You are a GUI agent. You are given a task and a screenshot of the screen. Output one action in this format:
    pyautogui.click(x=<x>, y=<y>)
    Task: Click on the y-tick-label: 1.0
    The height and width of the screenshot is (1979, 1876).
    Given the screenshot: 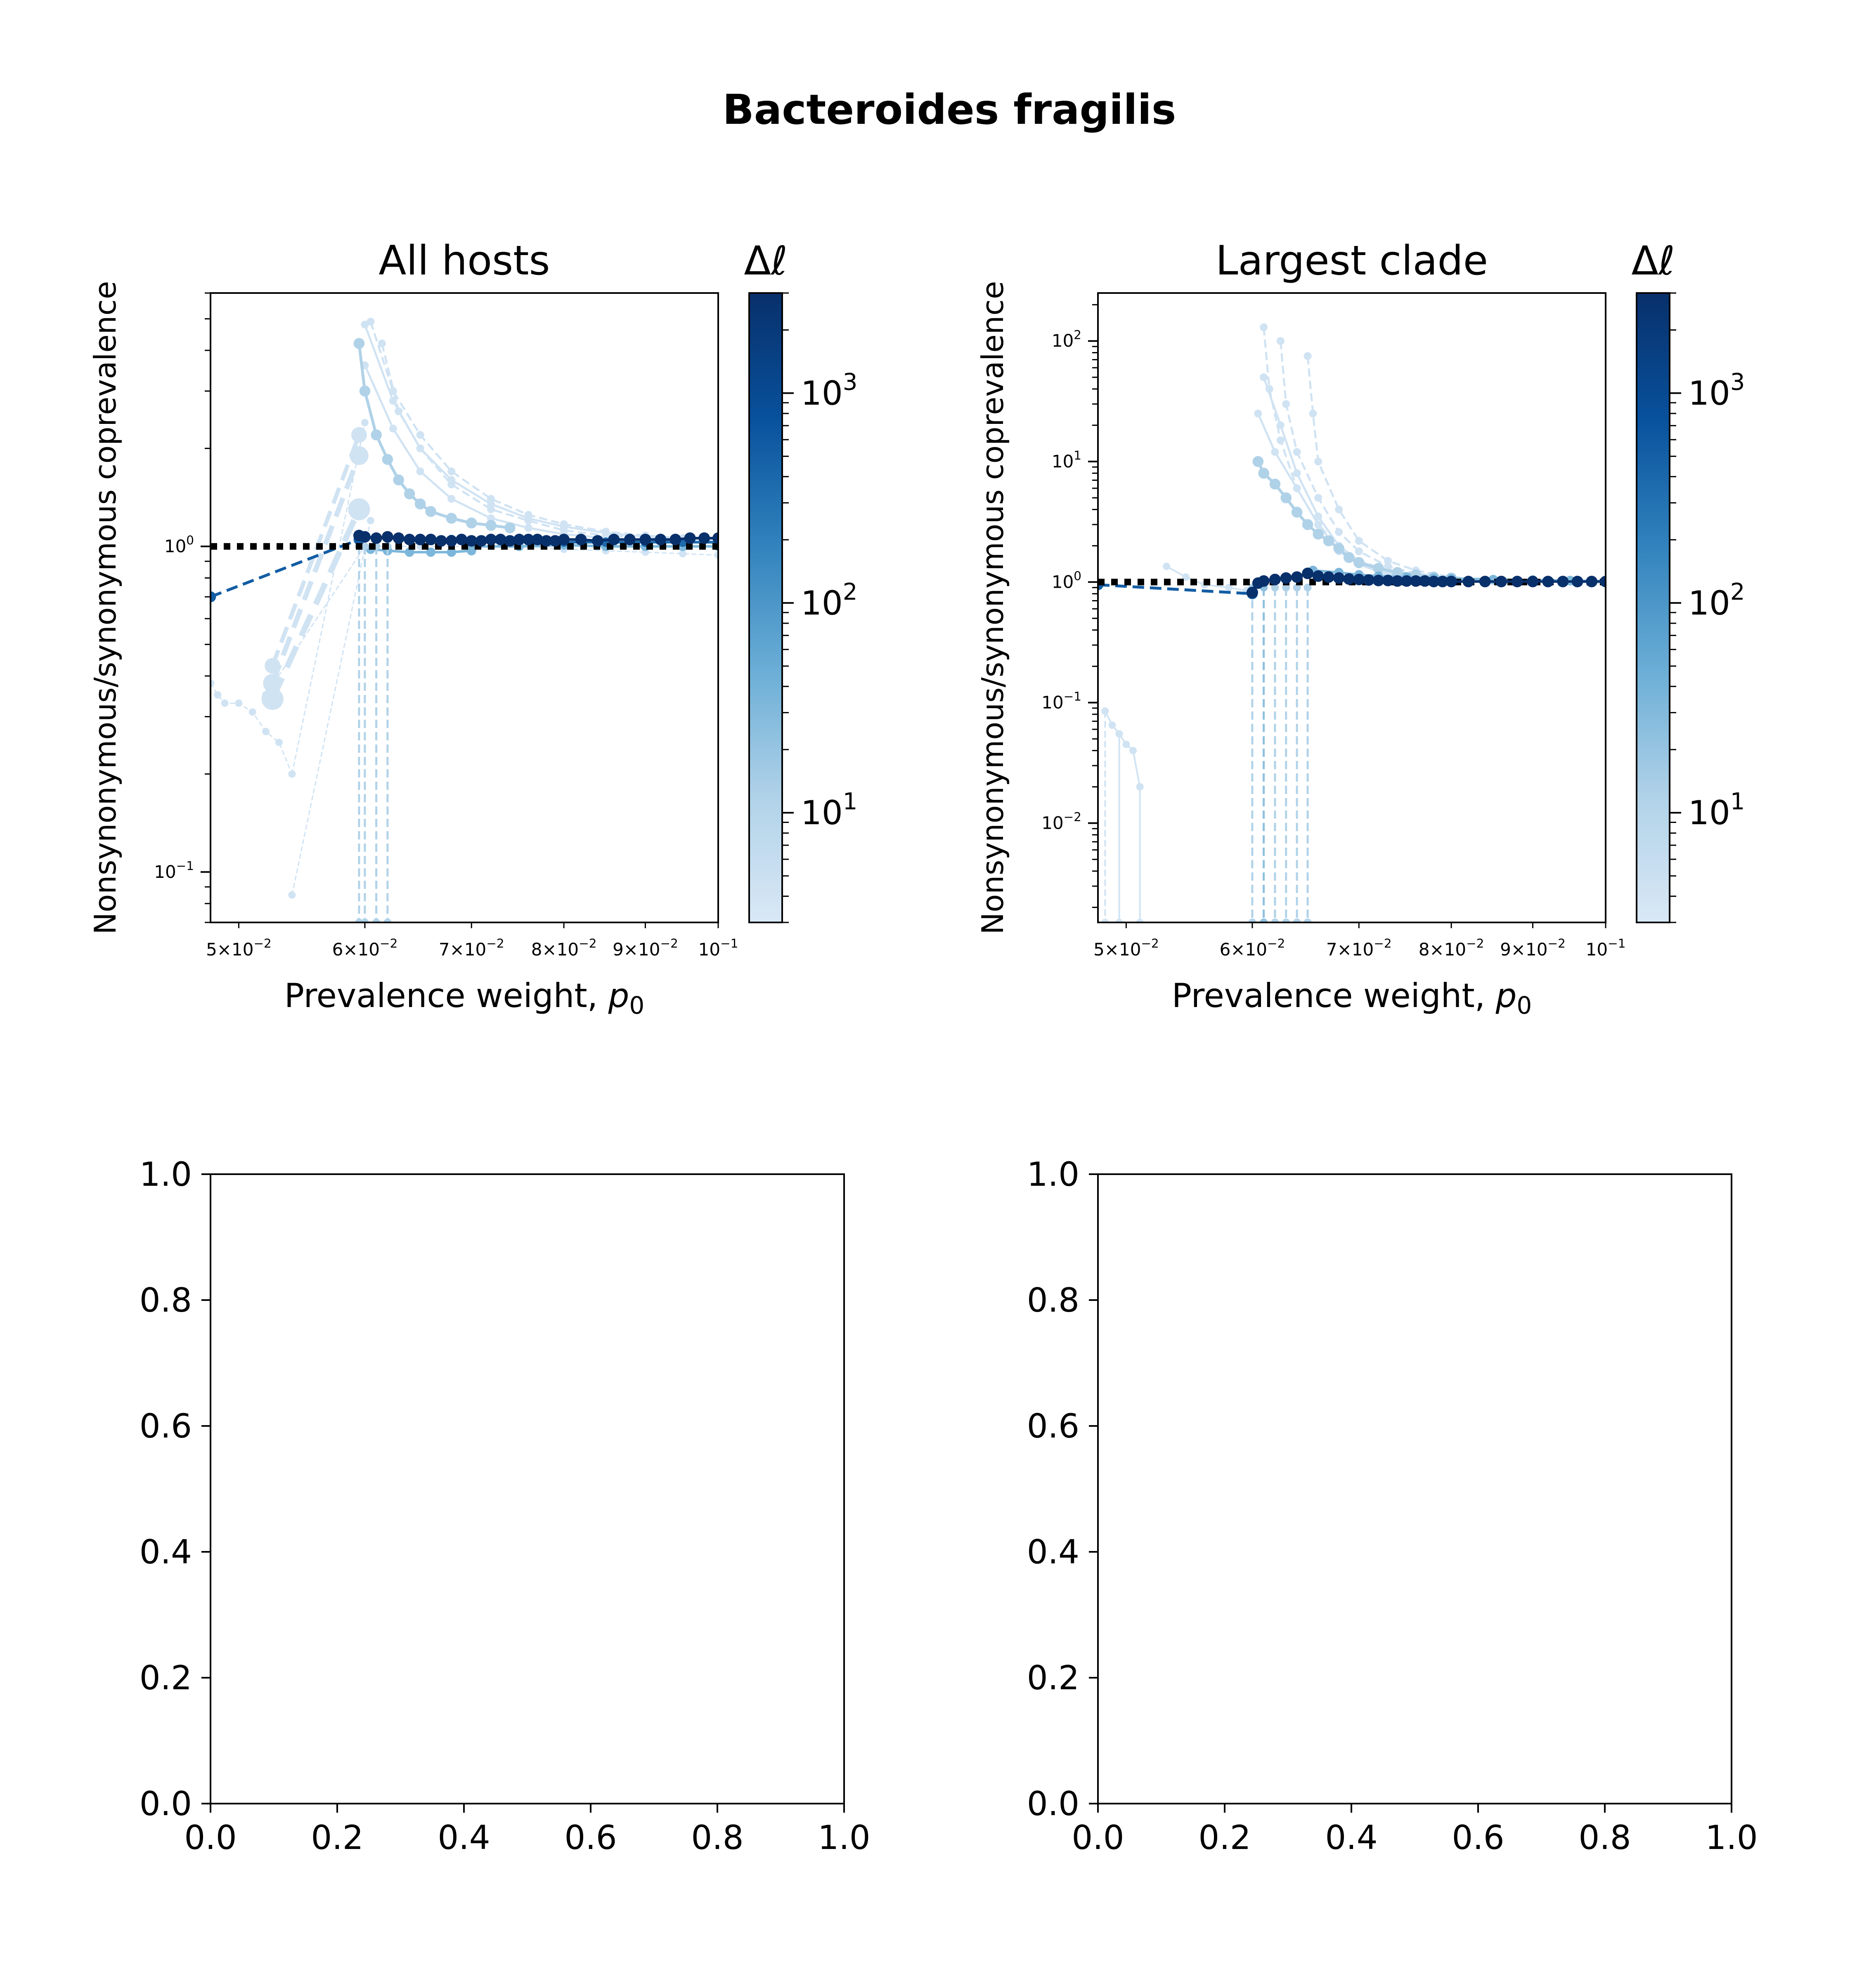 What is the action you would take?
    pyautogui.click(x=166, y=1174)
    